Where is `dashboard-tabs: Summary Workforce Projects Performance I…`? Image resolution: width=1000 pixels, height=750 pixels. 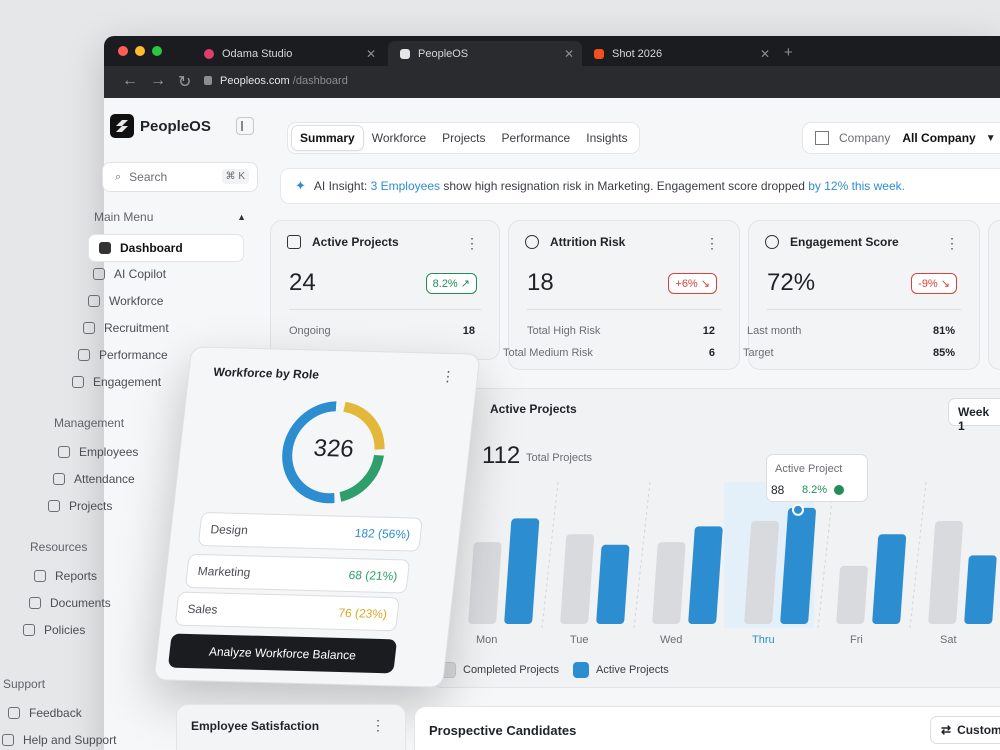
dashboard-tabs: Summary Workforce Projects Performance I… is located at coordinates (463, 138).